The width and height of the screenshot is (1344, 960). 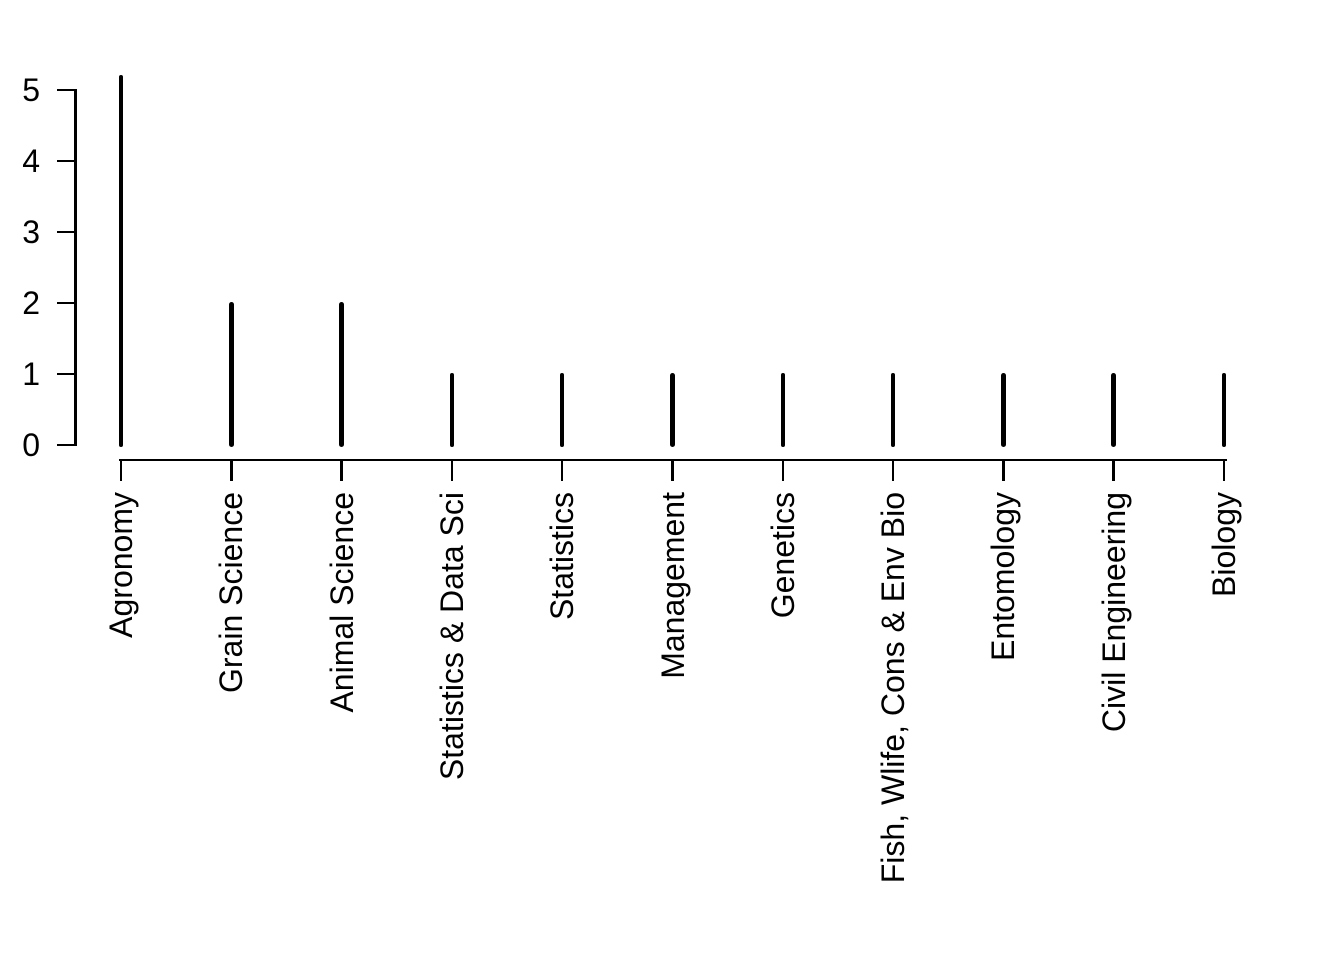 What do you see at coordinates (673, 460) in the screenshot?
I see `x-axis-line` at bounding box center [673, 460].